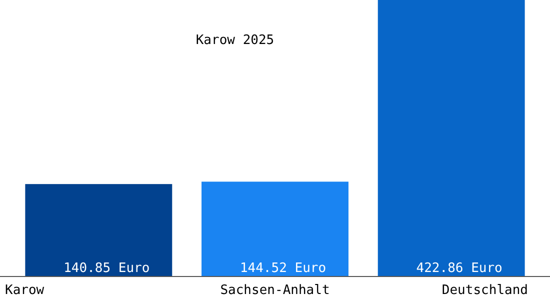  Describe the element at coordinates (275, 290) in the screenshot. I see `x-tick-label: Sachsen-Anhalt` at that location.